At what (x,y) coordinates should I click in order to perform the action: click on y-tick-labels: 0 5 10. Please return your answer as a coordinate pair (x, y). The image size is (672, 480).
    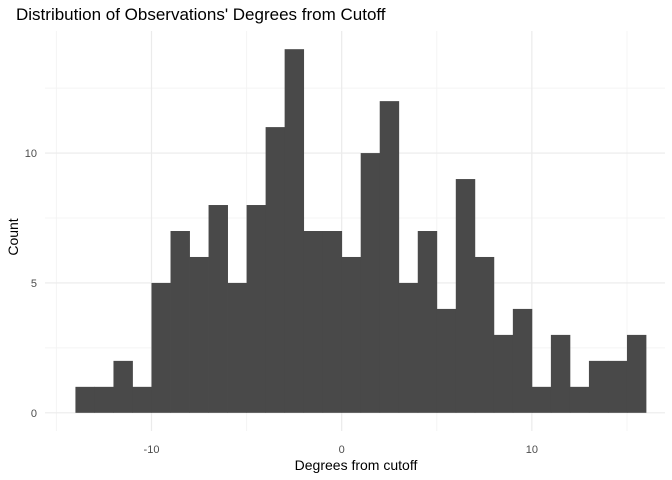
    Looking at the image, I should click on (31, 284).